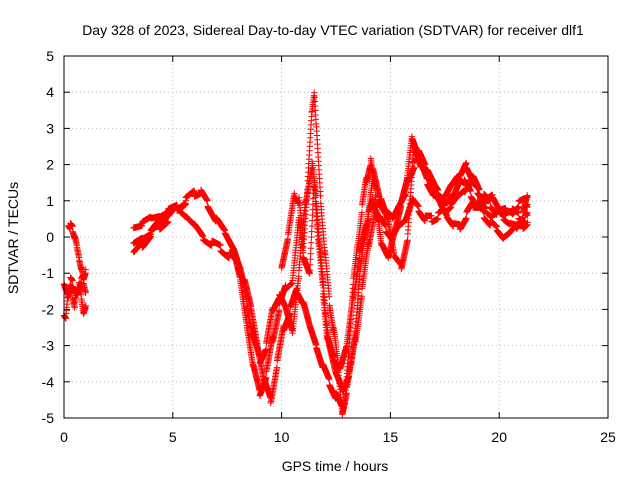 The image size is (640, 480). What do you see at coordinates (77, 258) in the screenshot?
I see `data-track` at bounding box center [77, 258].